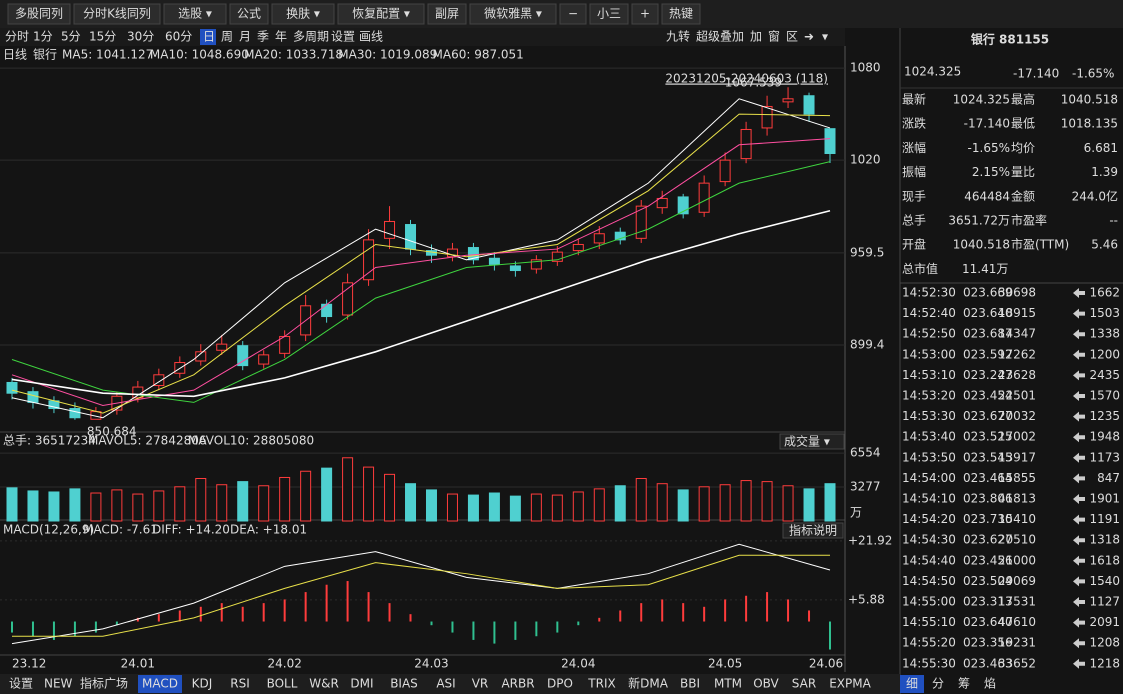 The width and height of the screenshot is (1123, 694). Describe the element at coordinates (690, 684) in the screenshot. I see `indicator-tab: BBI` at that location.